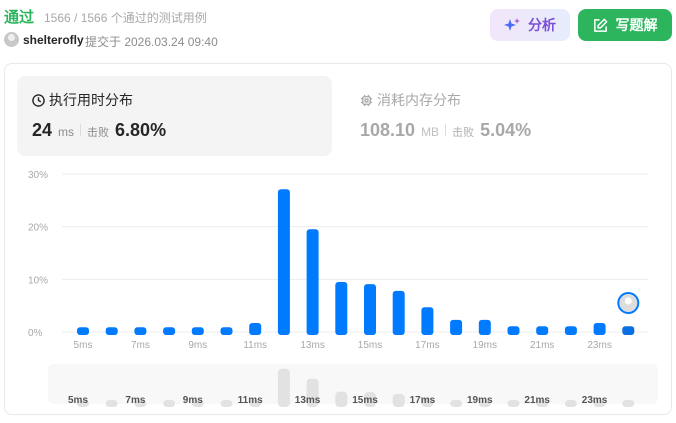 The image size is (676, 423). I want to click on x-tick-label: 23ms, so click(599, 345).